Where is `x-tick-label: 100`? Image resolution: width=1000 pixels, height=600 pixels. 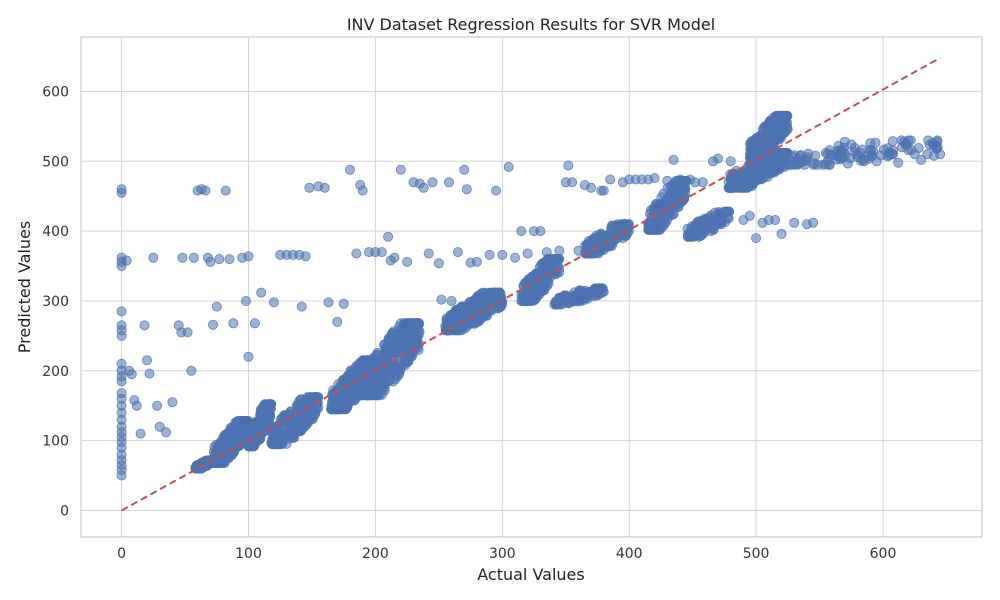
x-tick-label: 100 is located at coordinates (248, 554).